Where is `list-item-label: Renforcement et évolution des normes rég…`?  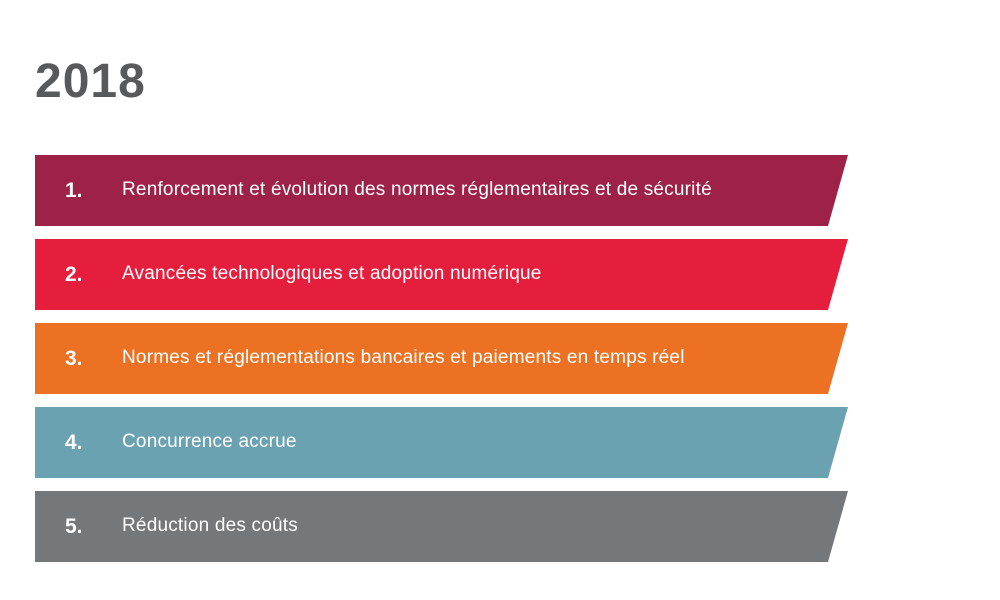 list-item-label: Renforcement et évolution des normes rég… is located at coordinates (417, 190).